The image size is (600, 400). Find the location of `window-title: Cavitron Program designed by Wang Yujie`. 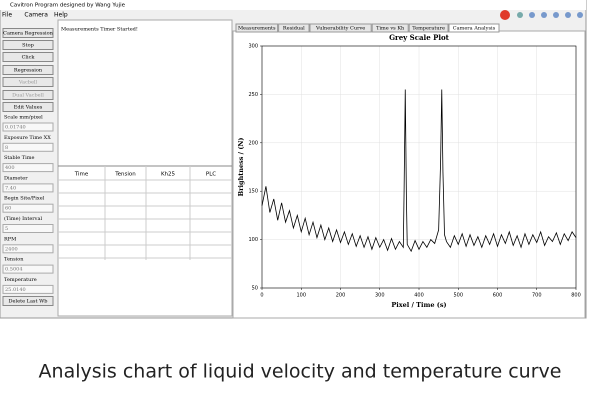

window-title: Cavitron Program designed by Wang Yujie is located at coordinates (68, 6).